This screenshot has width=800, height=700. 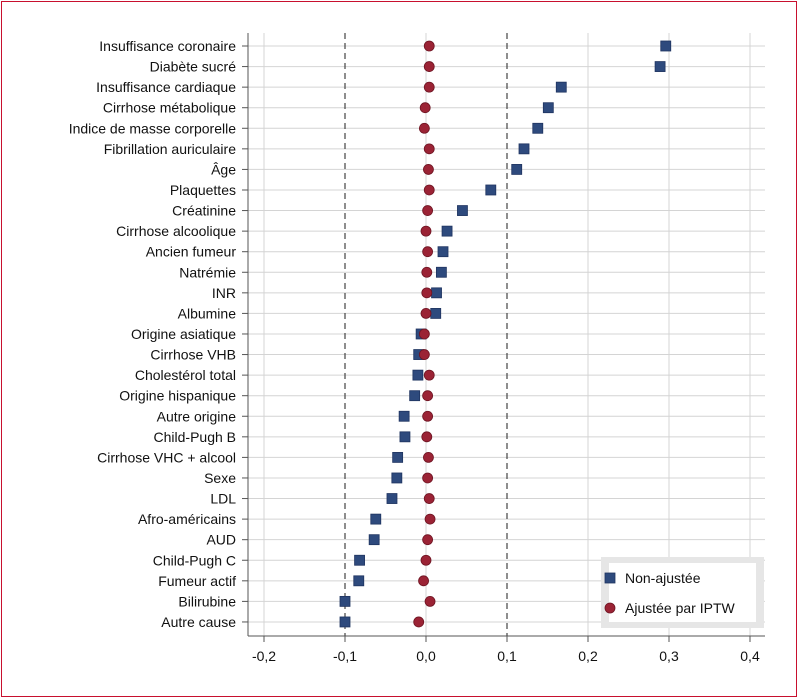 What do you see at coordinates (193, 67) in the screenshot?
I see `category-label: Diabète sucré` at bounding box center [193, 67].